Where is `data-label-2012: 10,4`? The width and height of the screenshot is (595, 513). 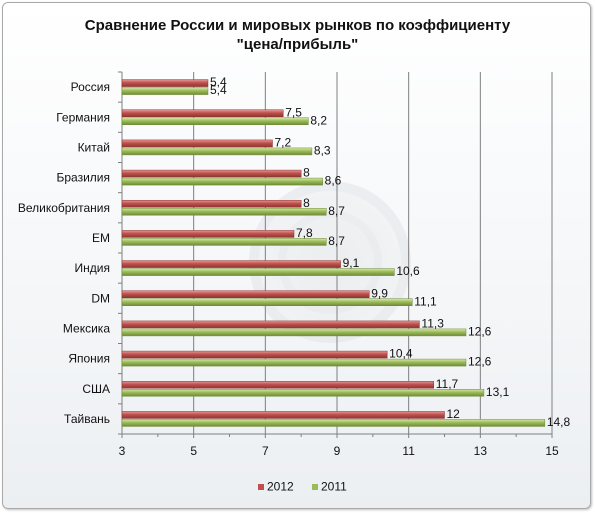 data-label-2012: 10,4 is located at coordinates (401, 354).